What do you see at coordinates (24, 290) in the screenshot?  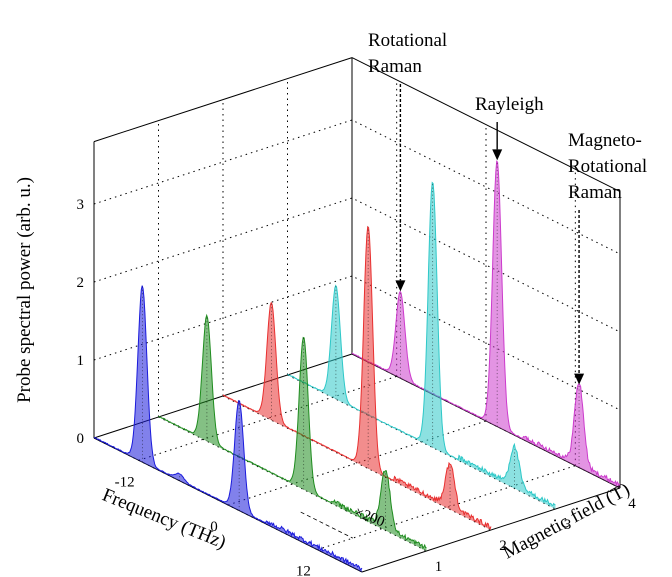 I see `z-axis-label: Probe spectral power (arb. u.)` at bounding box center [24, 290].